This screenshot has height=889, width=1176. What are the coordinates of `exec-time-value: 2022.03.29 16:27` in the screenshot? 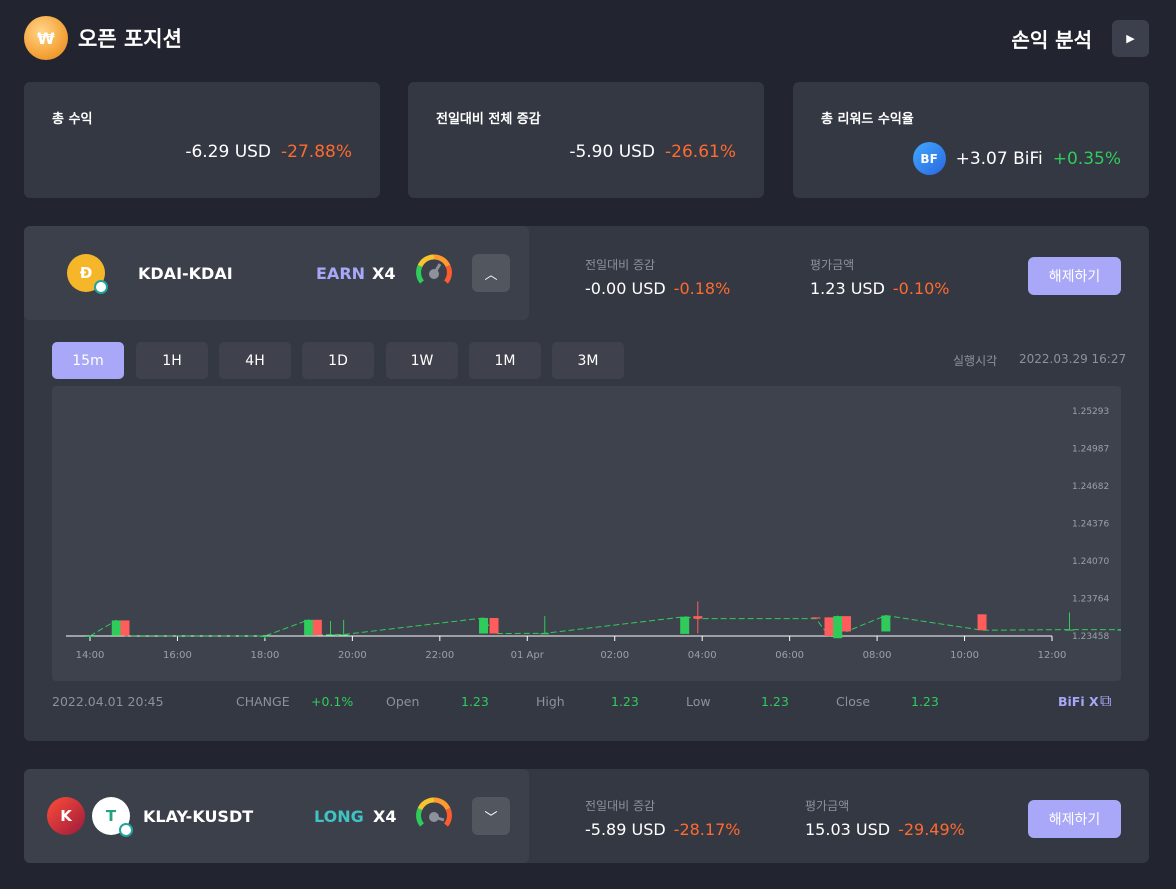 It's located at (1073, 359).